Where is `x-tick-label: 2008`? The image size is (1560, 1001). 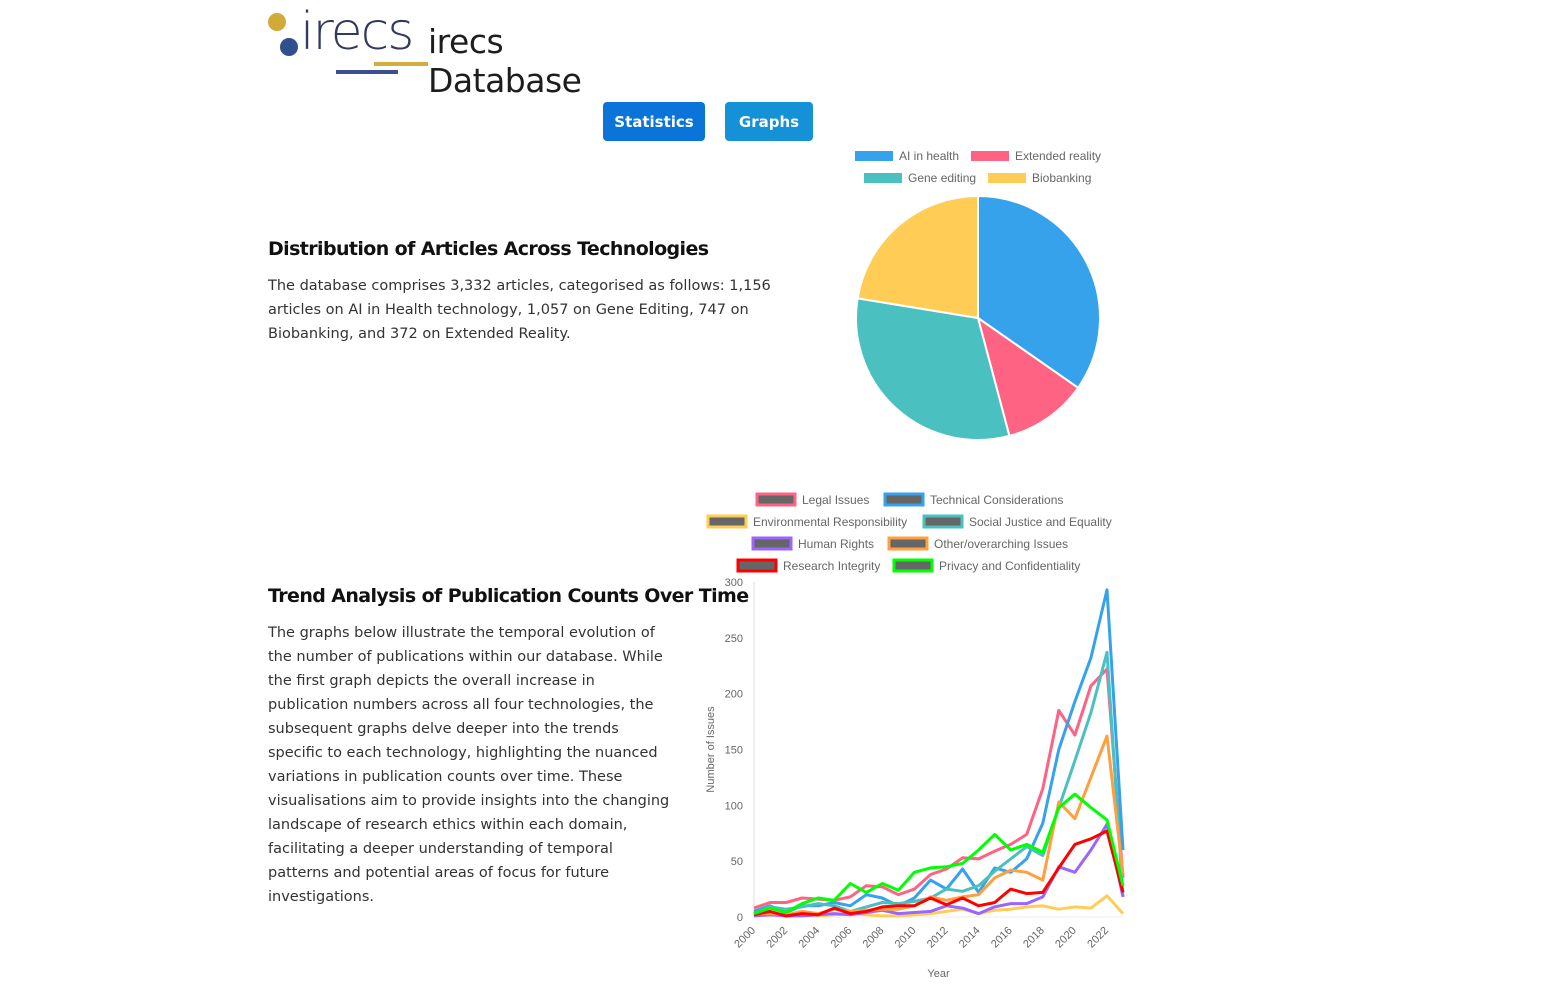
x-tick-label: 2008 is located at coordinates (874, 938).